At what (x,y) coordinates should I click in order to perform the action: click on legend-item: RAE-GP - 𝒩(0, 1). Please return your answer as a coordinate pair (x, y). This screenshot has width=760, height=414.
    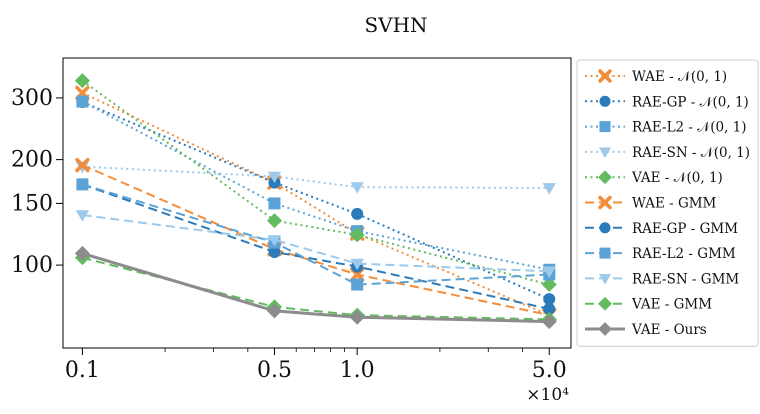
    Looking at the image, I should click on (667, 102).